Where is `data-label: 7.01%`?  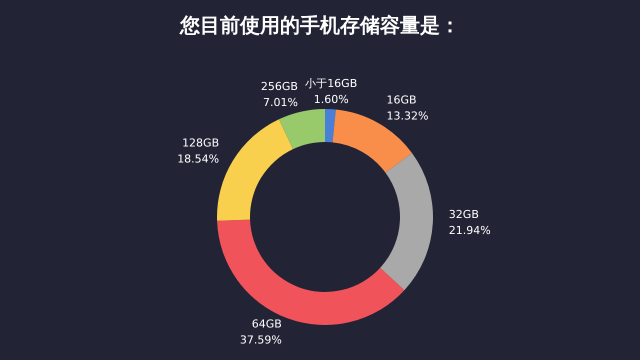 data-label: 7.01% is located at coordinates (280, 102).